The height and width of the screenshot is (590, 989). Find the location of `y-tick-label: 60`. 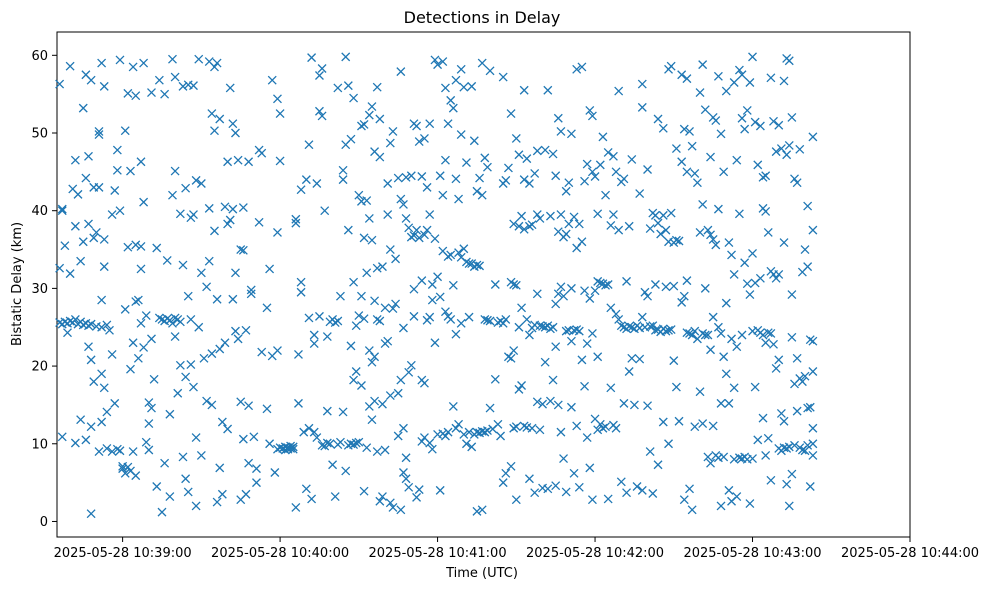

y-tick-label: 60 is located at coordinates (39, 56).